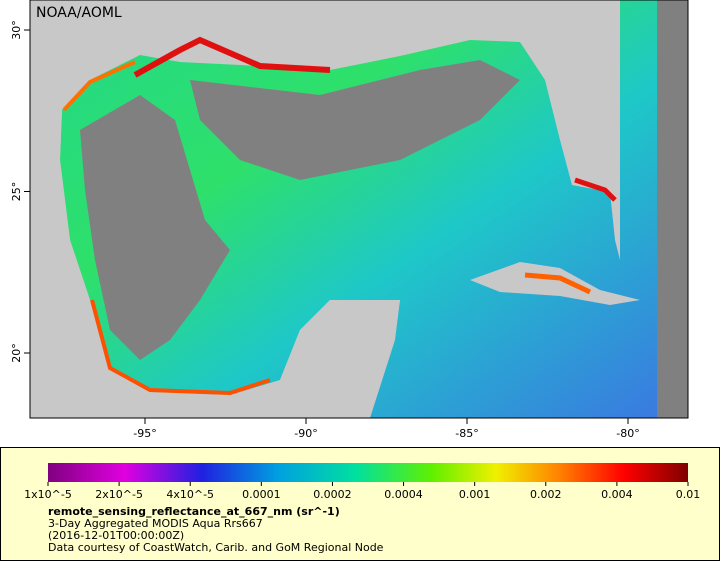  I want to click on colorbar-label: 0.0004, so click(403, 494).